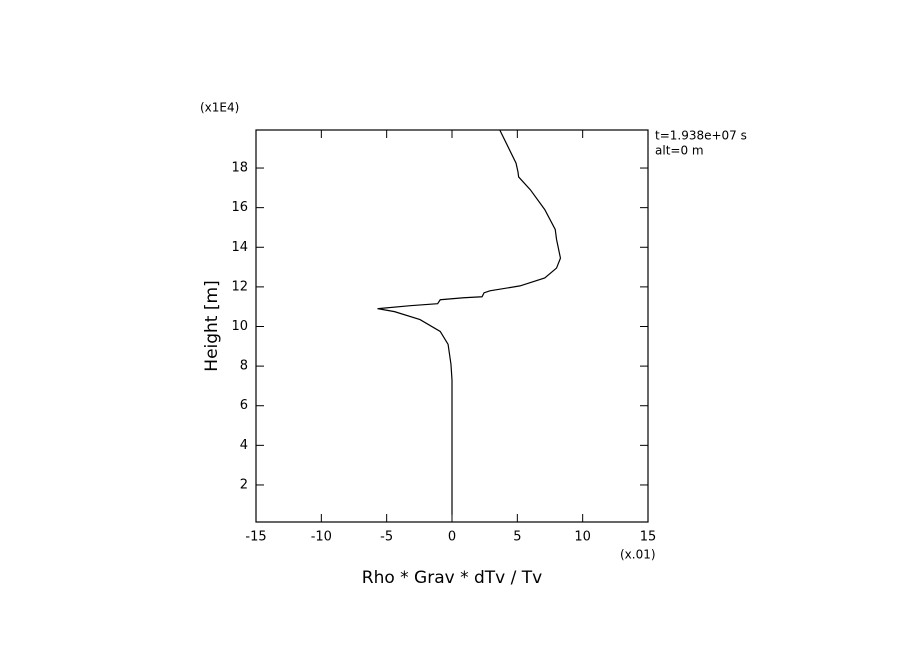 Image resolution: width=904 pixels, height=654 pixels. I want to click on y-tick-label: 12, so click(239, 286).